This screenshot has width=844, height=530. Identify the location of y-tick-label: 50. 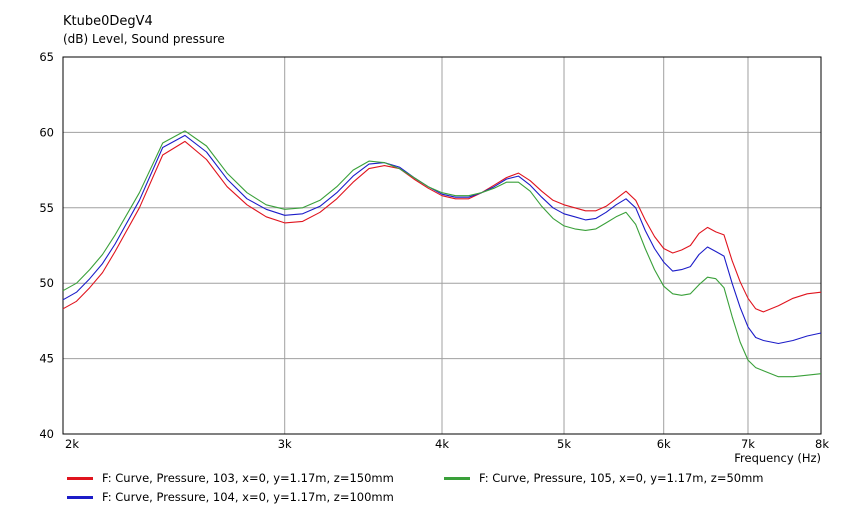
(46, 283).